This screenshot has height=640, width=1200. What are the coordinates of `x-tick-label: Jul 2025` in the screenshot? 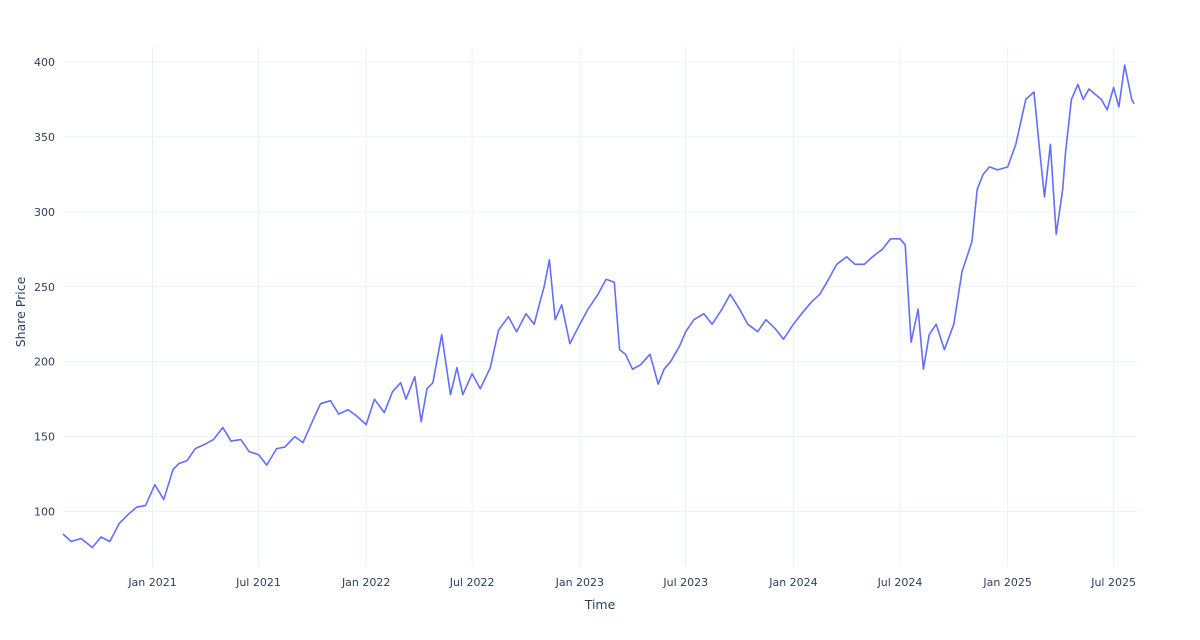 It's located at (1113, 582).